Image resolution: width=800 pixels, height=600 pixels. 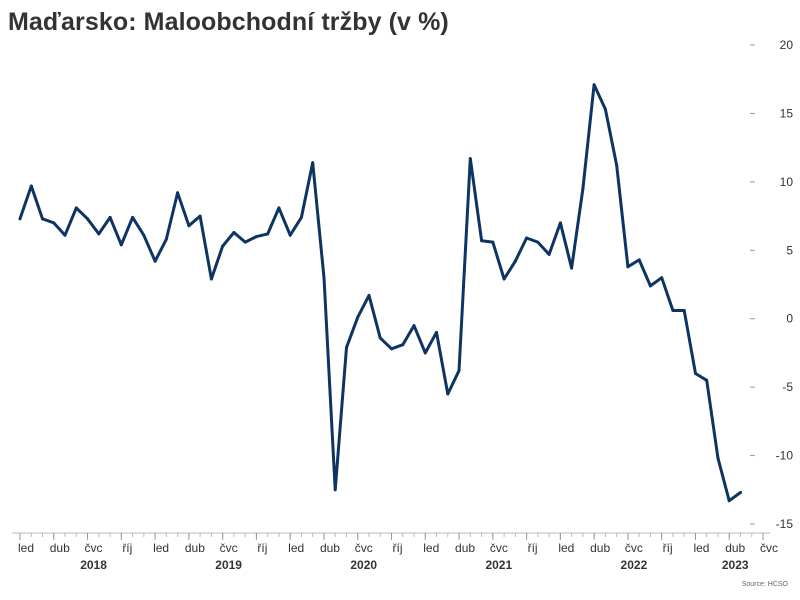 I want to click on x-year-label: 2018, so click(x=93, y=565).